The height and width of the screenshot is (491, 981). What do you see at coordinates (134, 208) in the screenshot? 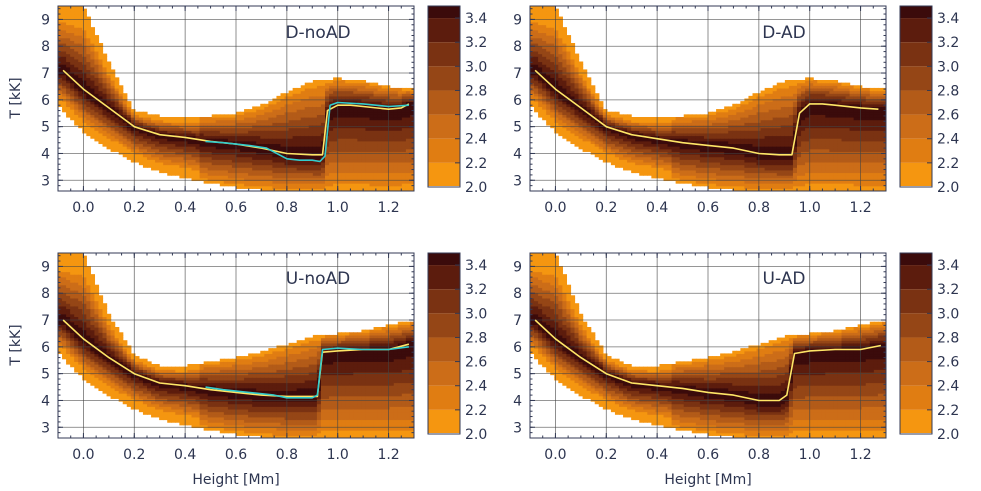
I see `x-tick-label: 0.2` at bounding box center [134, 208].